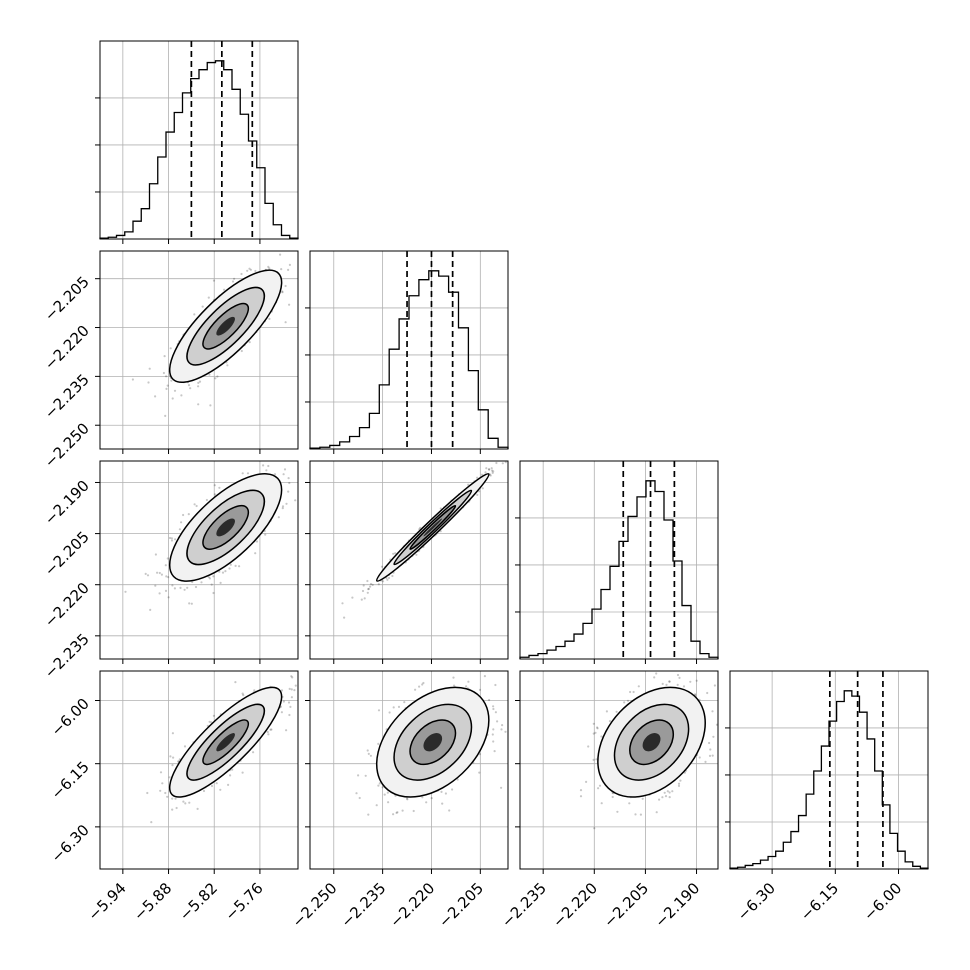  What do you see at coordinates (70, 780) in the screenshot?
I see `y-tick-label: −6.15` at bounding box center [70, 780].